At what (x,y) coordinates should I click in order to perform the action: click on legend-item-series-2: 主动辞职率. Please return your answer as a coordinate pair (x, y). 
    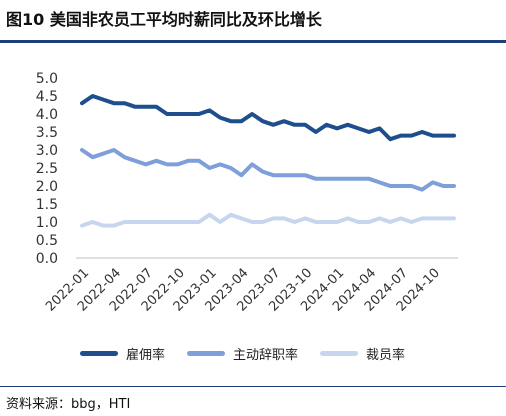
    Looking at the image, I should click on (242, 353).